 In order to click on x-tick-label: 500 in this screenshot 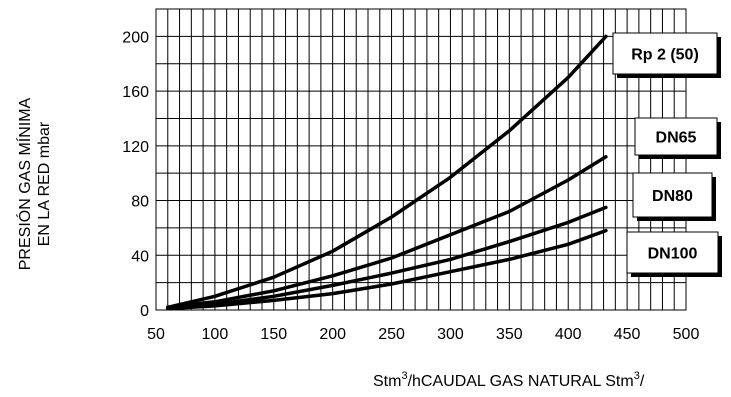, I will do `click(686, 334)`.